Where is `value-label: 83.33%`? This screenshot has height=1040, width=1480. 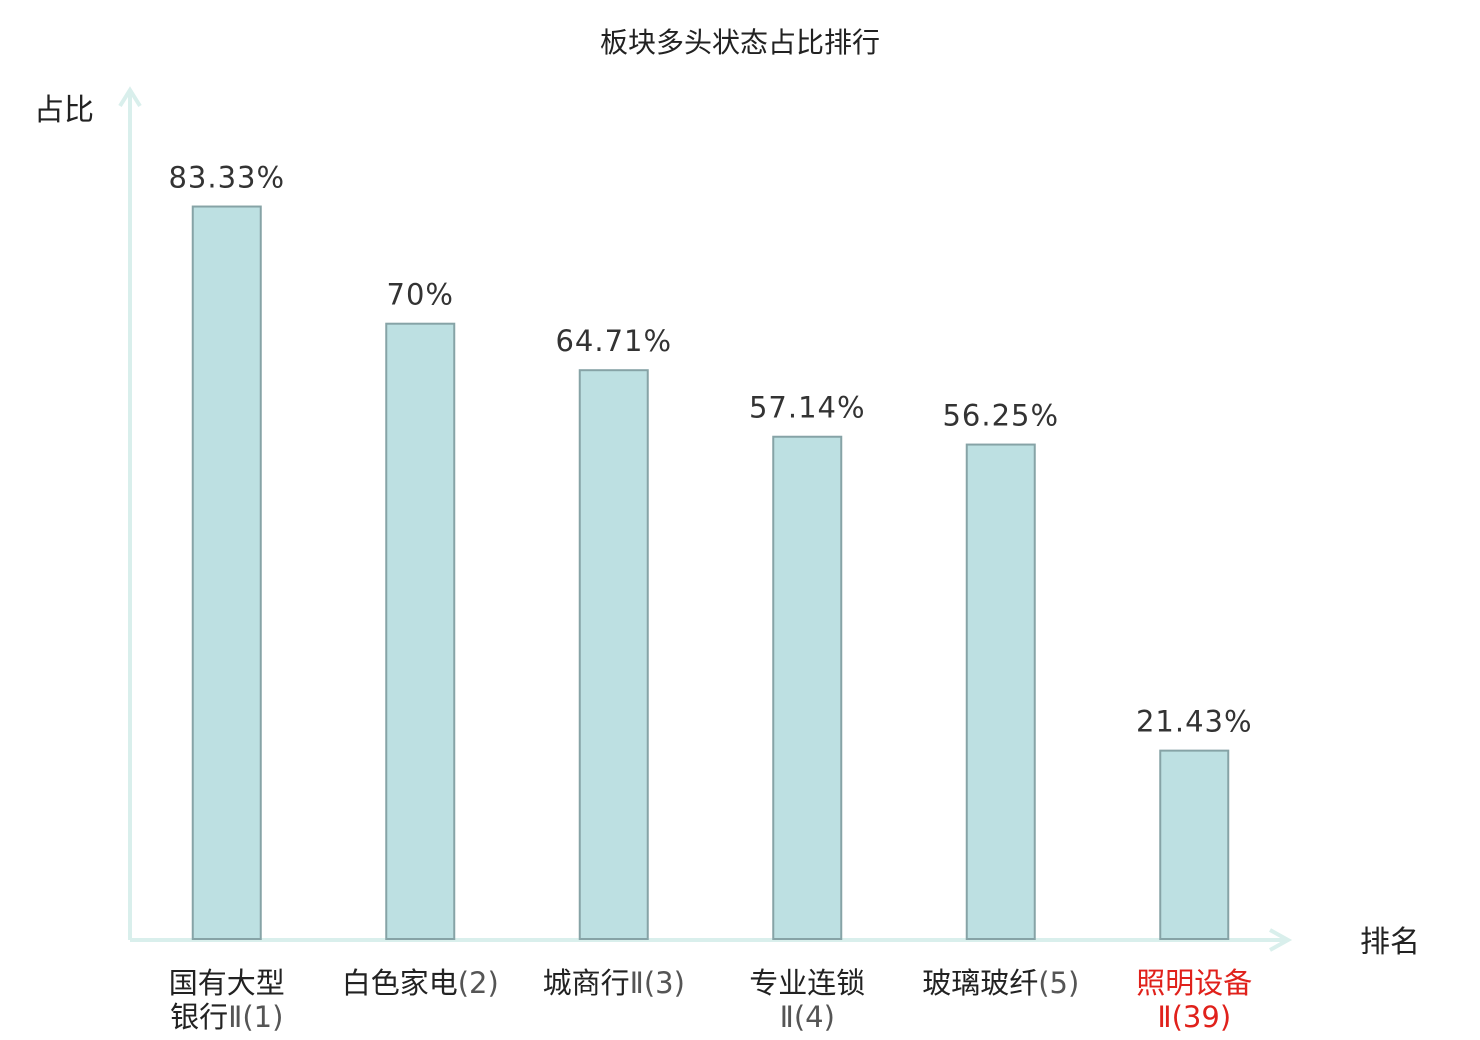
value-label: 83.33% is located at coordinates (226, 178).